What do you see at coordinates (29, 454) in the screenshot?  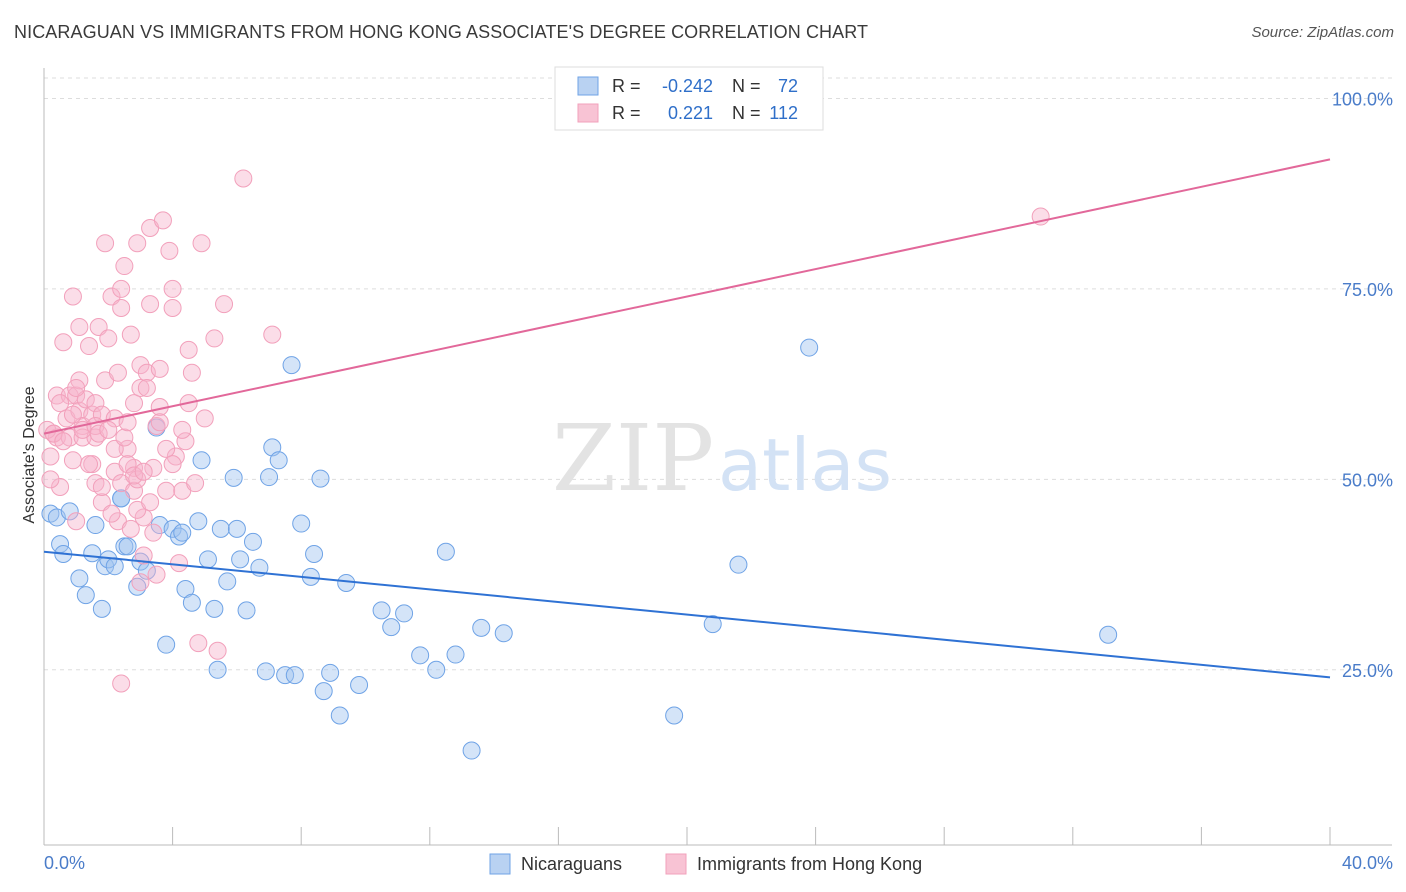 I see `y-axis-label: Associate's Degree` at bounding box center [29, 454].